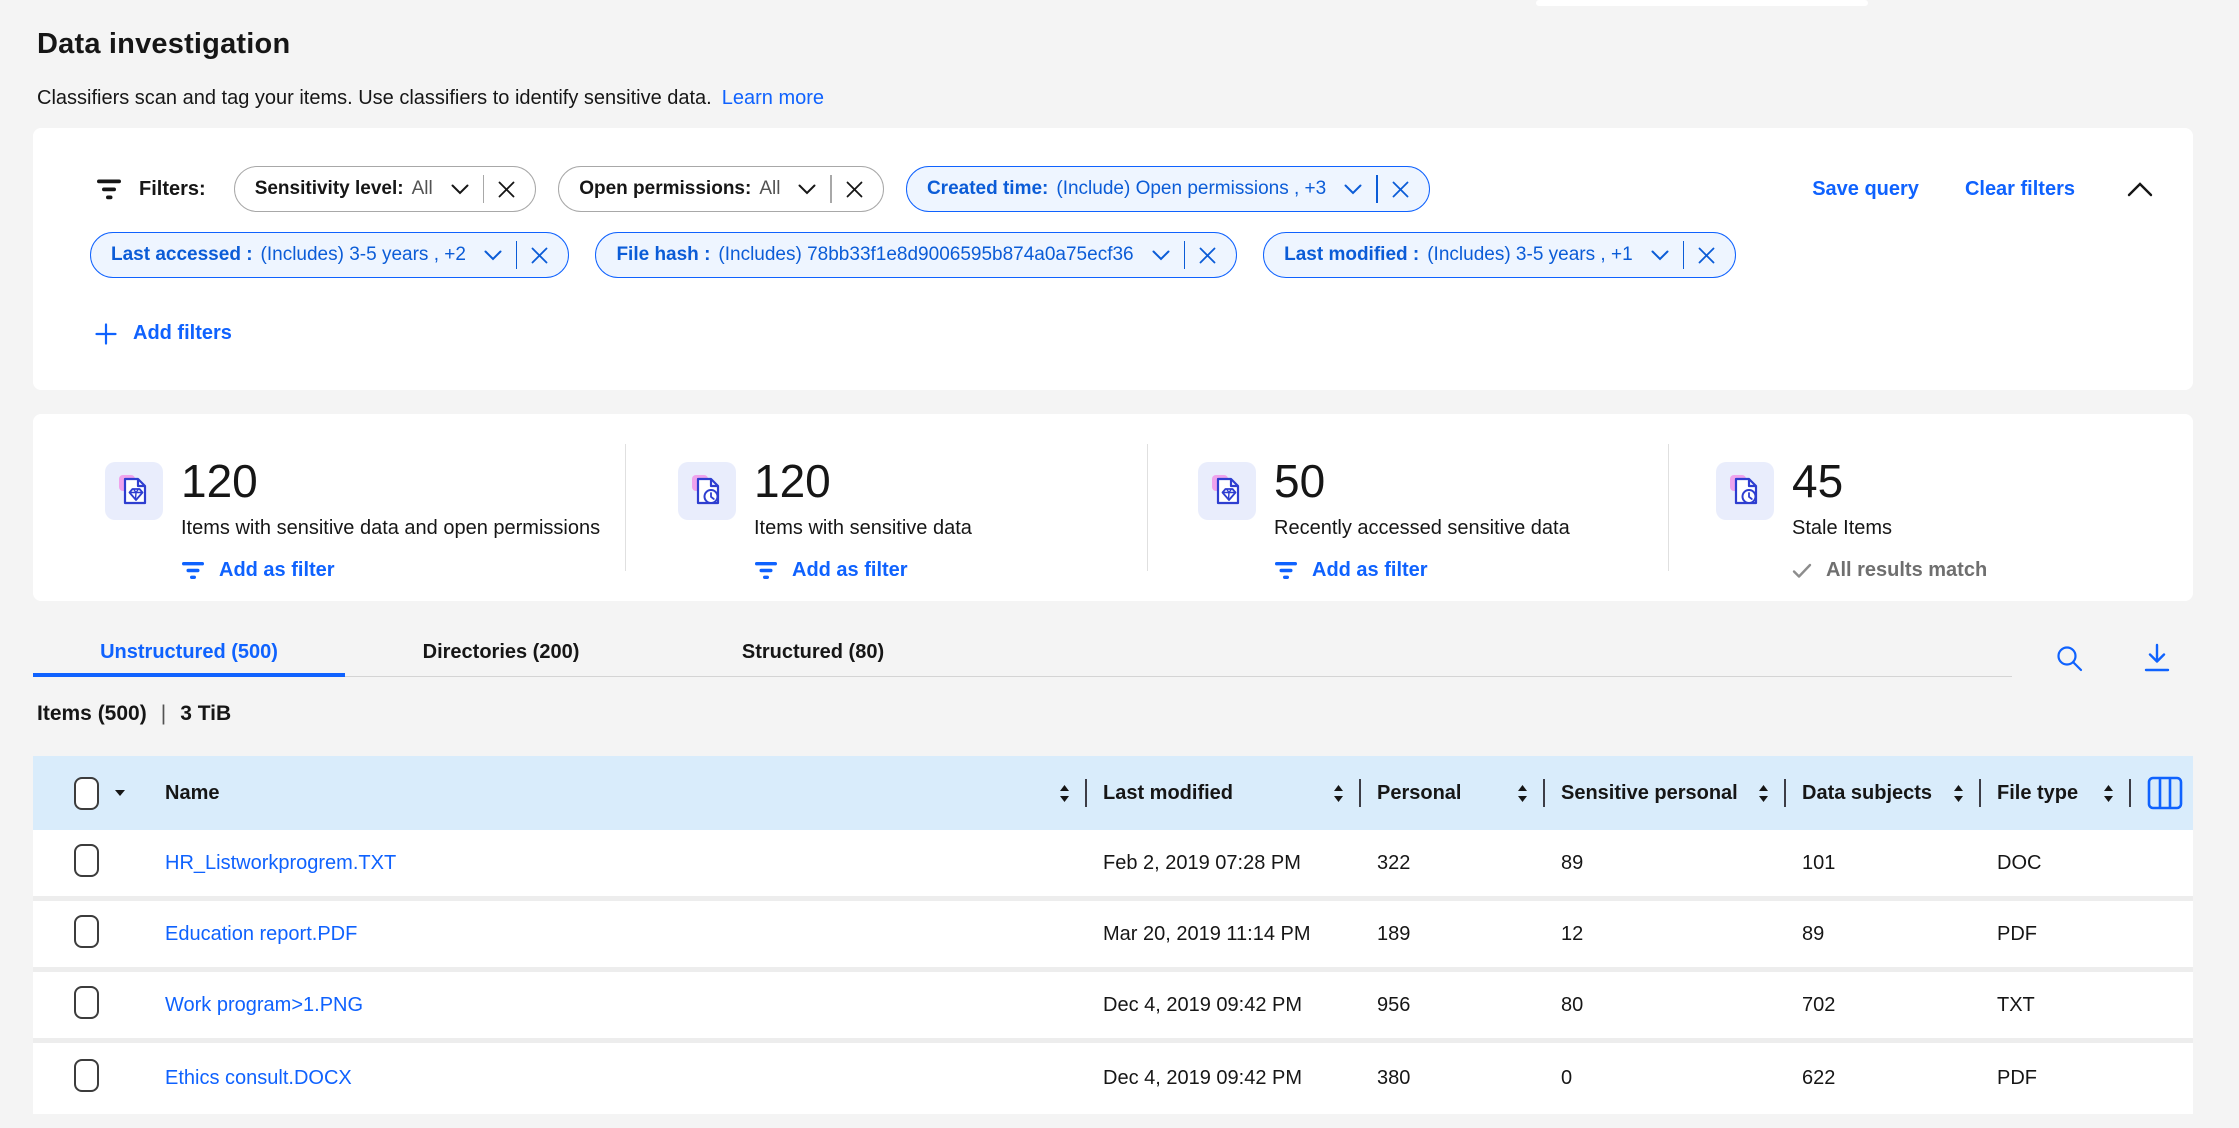 The image size is (2239, 1128). I want to click on filter-chip-sensitivity-level: Sensitivity level: All, so click(385, 189).